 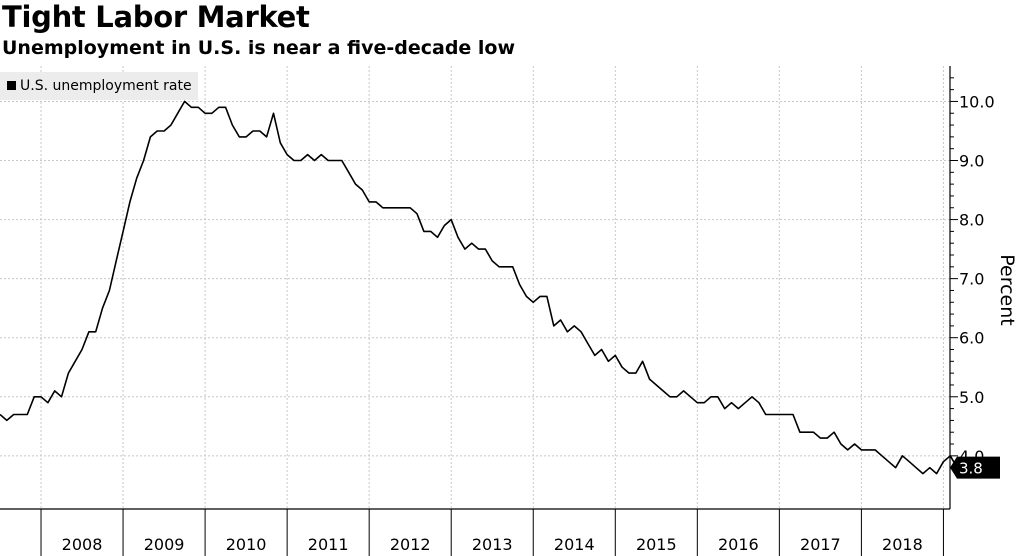 What do you see at coordinates (971, 469) in the screenshot?
I see `last-value-label: 3.8` at bounding box center [971, 469].